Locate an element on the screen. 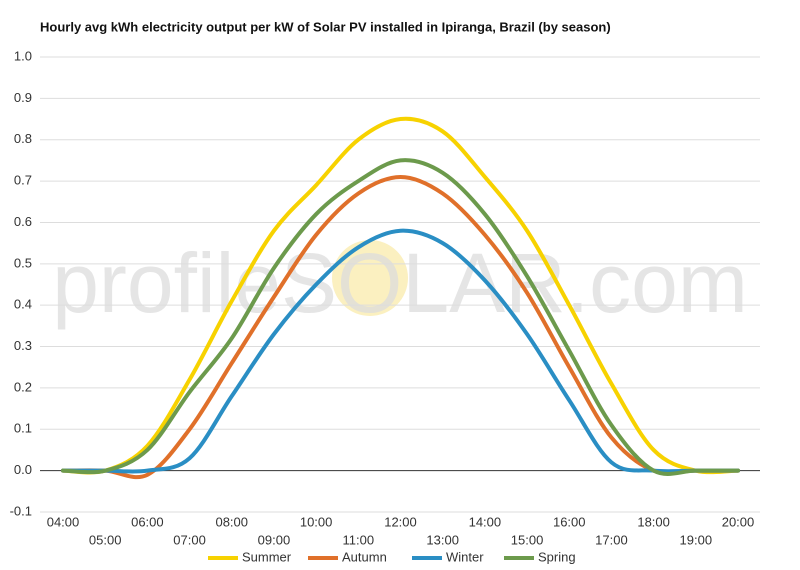  y-tick-label: 0.3 is located at coordinates (23, 345).